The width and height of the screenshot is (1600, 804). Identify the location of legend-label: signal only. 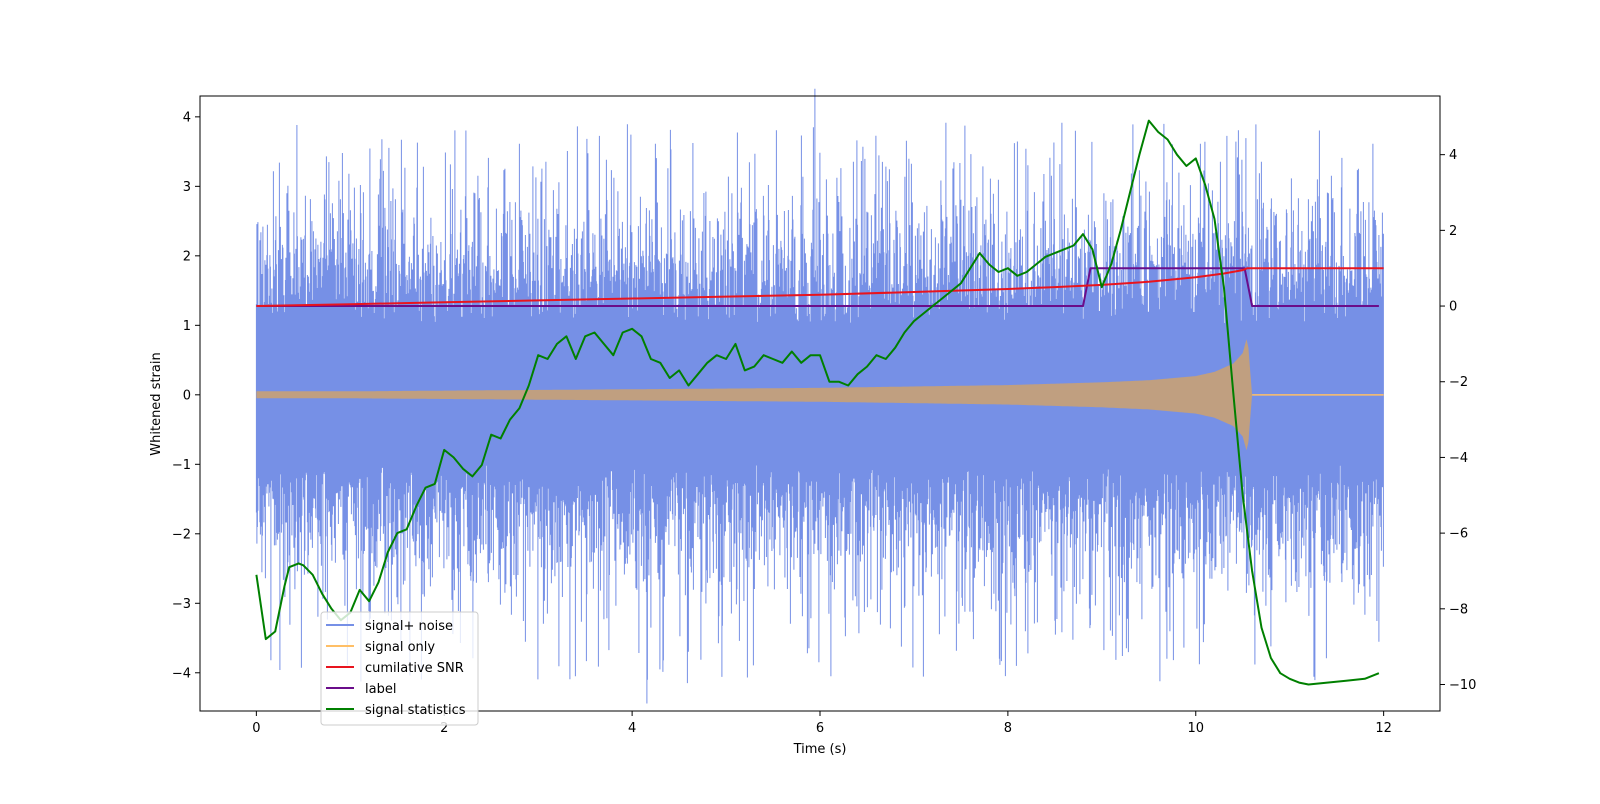
(400, 647).